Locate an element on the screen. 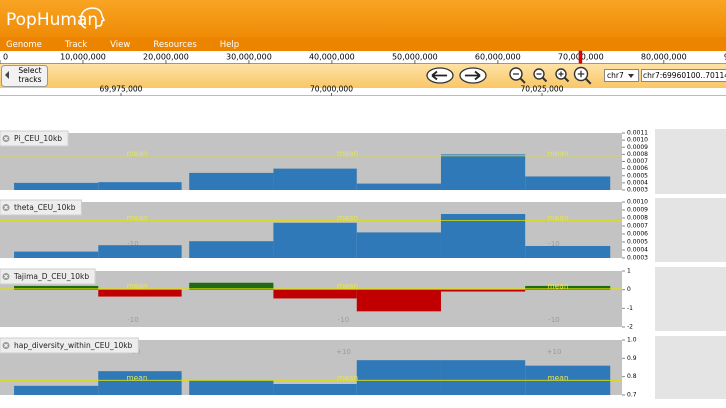 The height and width of the screenshot is (408, 726). y-tick-label: 0.0004 is located at coordinates (637, 250).